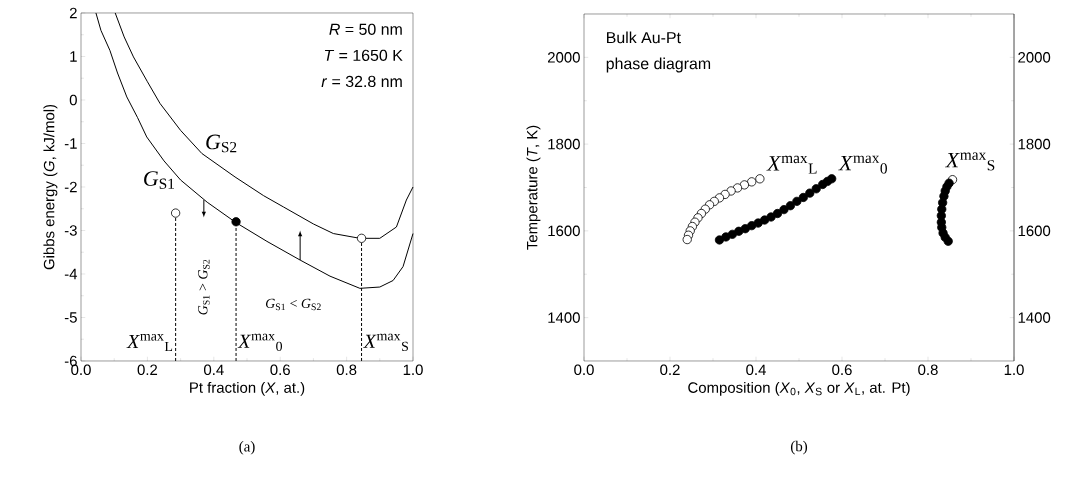  Describe the element at coordinates (385, 342) in the screenshot. I see `annotation: X$^{max}$S` at that location.